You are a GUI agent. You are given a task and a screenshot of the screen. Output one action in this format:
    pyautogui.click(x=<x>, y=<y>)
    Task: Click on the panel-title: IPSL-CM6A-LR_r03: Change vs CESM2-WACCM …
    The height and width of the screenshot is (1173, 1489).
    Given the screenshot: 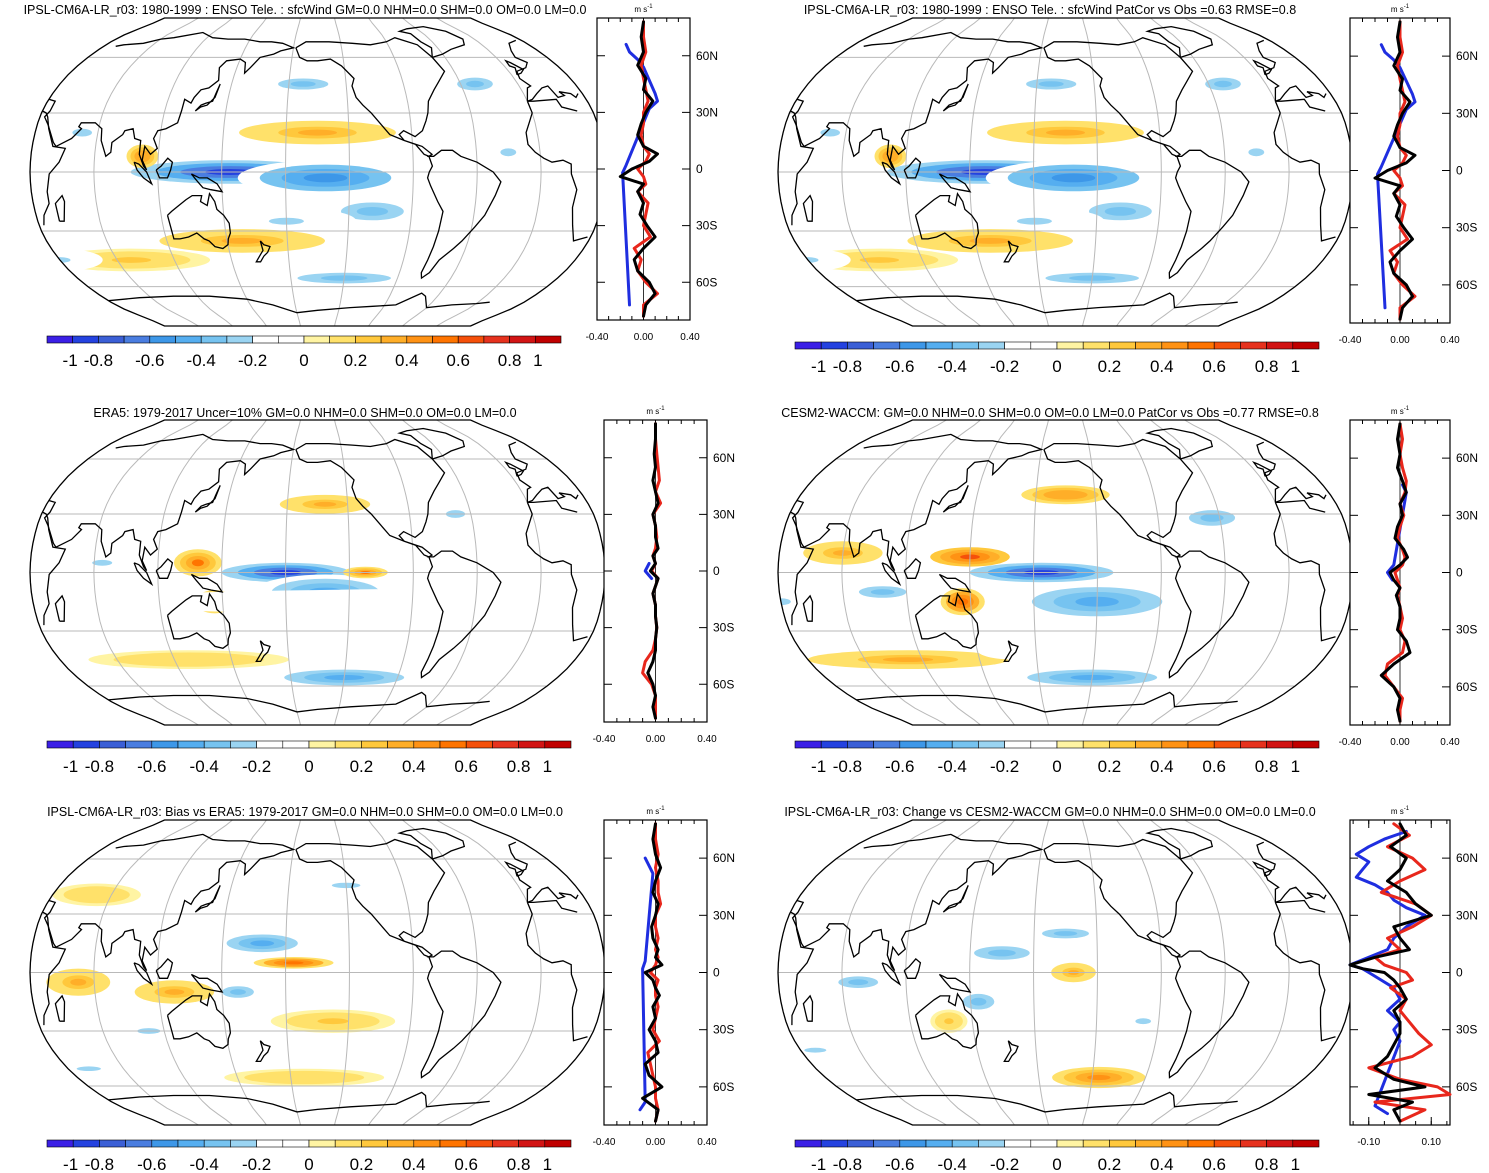 What is the action you would take?
    pyautogui.click(x=1049, y=812)
    